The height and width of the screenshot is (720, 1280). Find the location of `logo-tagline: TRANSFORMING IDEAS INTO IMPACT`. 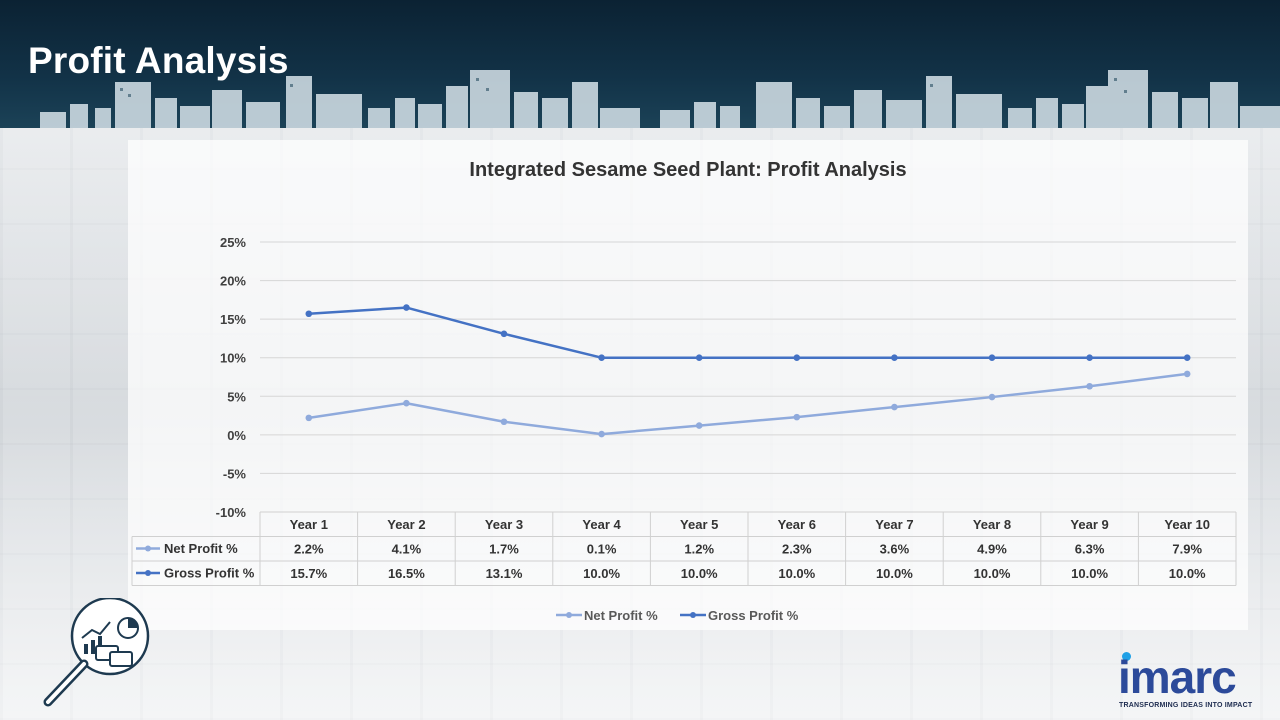

logo-tagline: TRANSFORMING IDEAS INTO IMPACT is located at coordinates (1186, 705).